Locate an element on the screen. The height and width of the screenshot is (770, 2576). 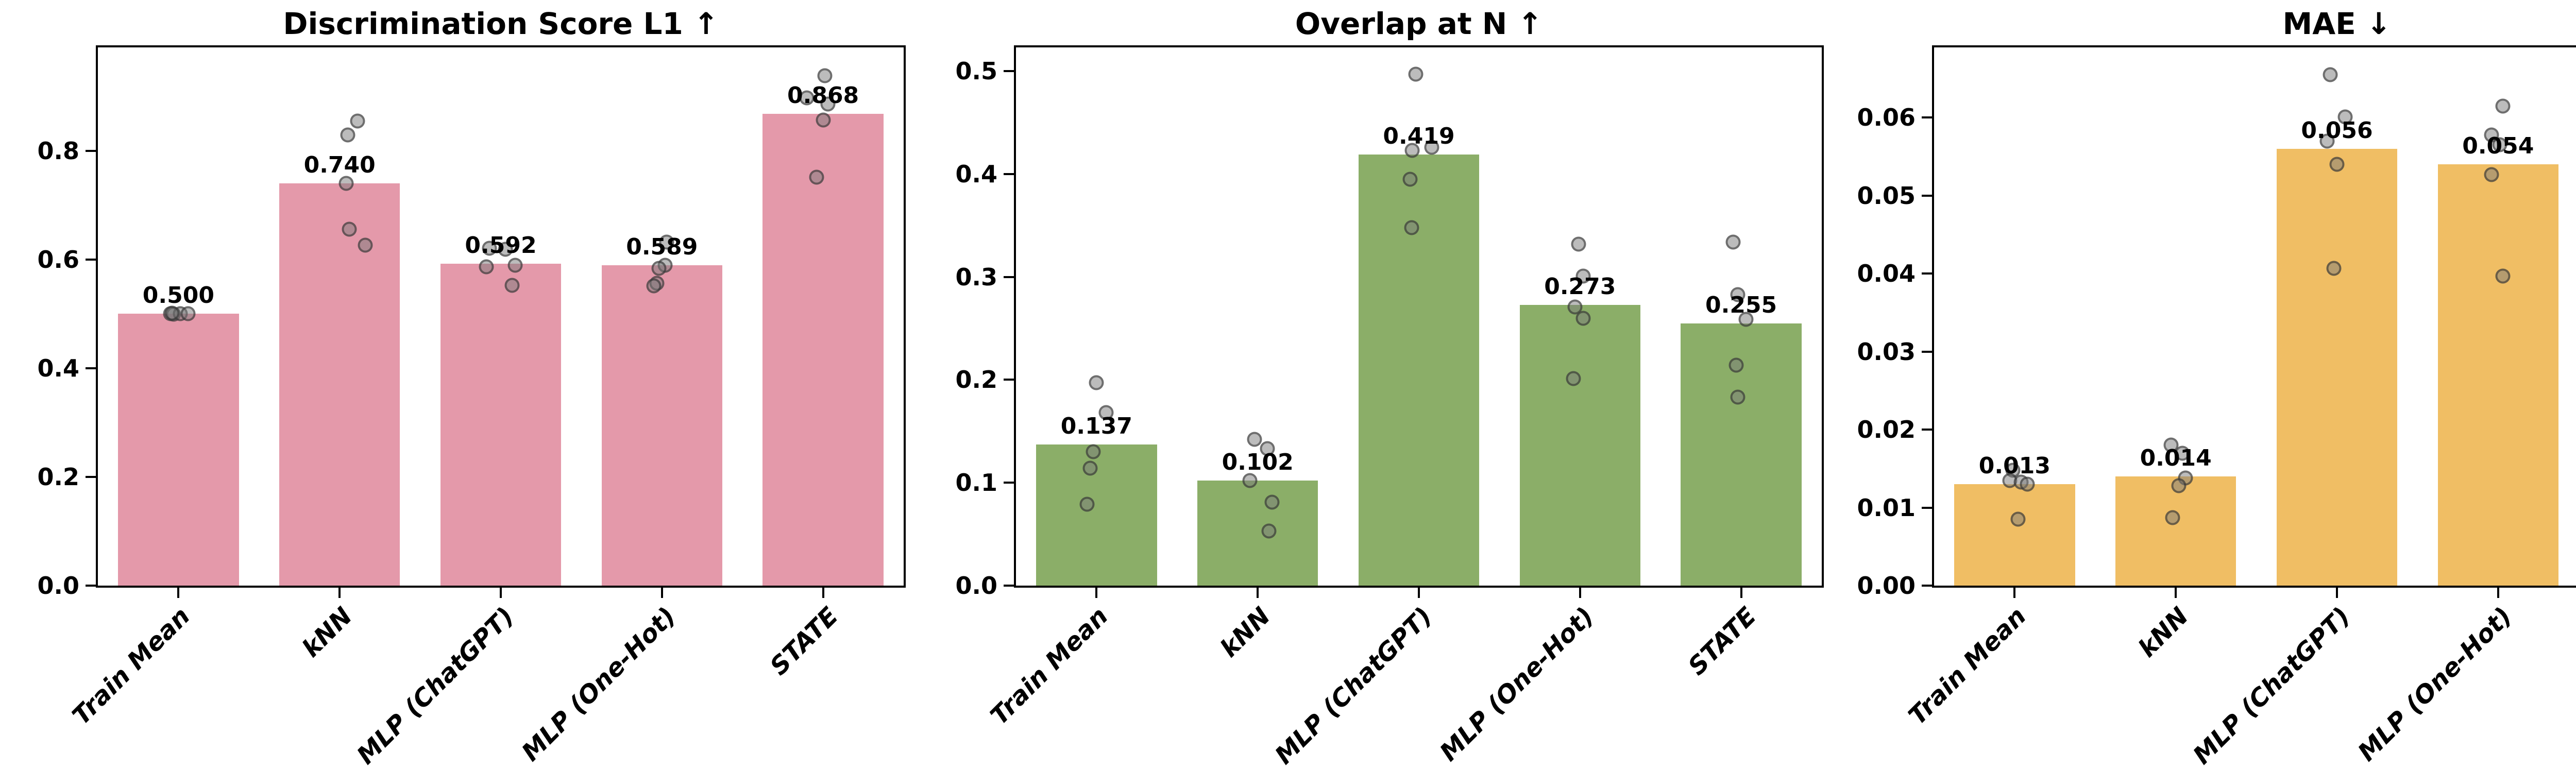
chart-title: Discrimination Score L1 ↑ is located at coordinates (501, 23).